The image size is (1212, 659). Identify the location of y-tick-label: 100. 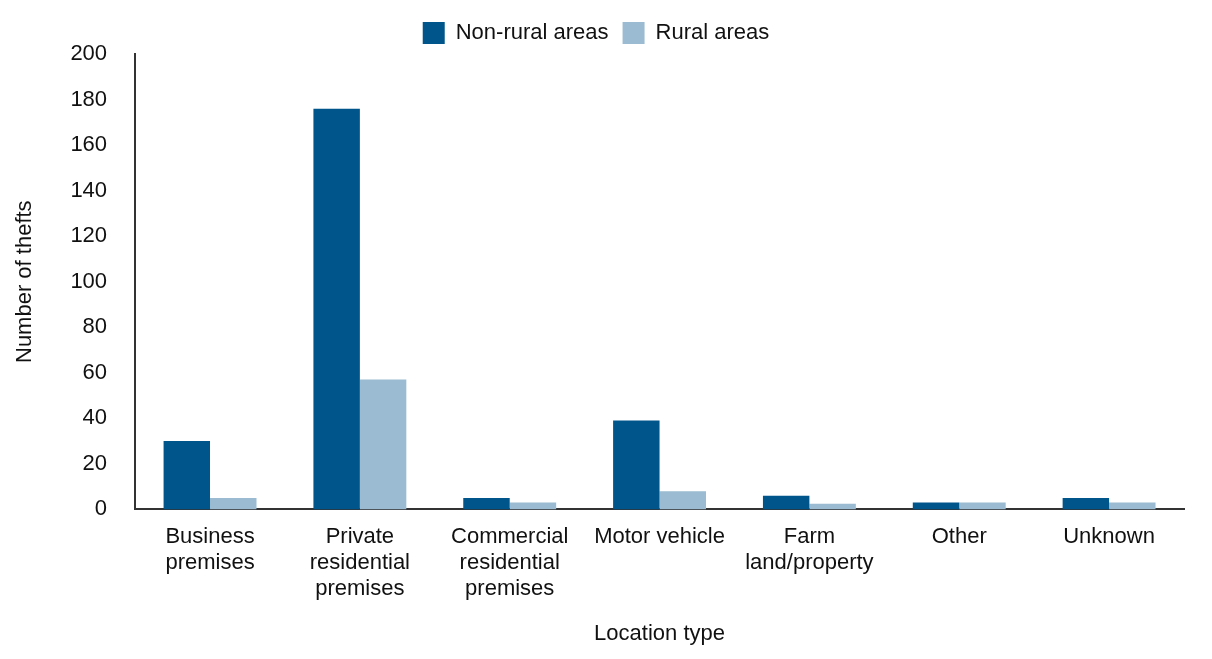
(89, 280).